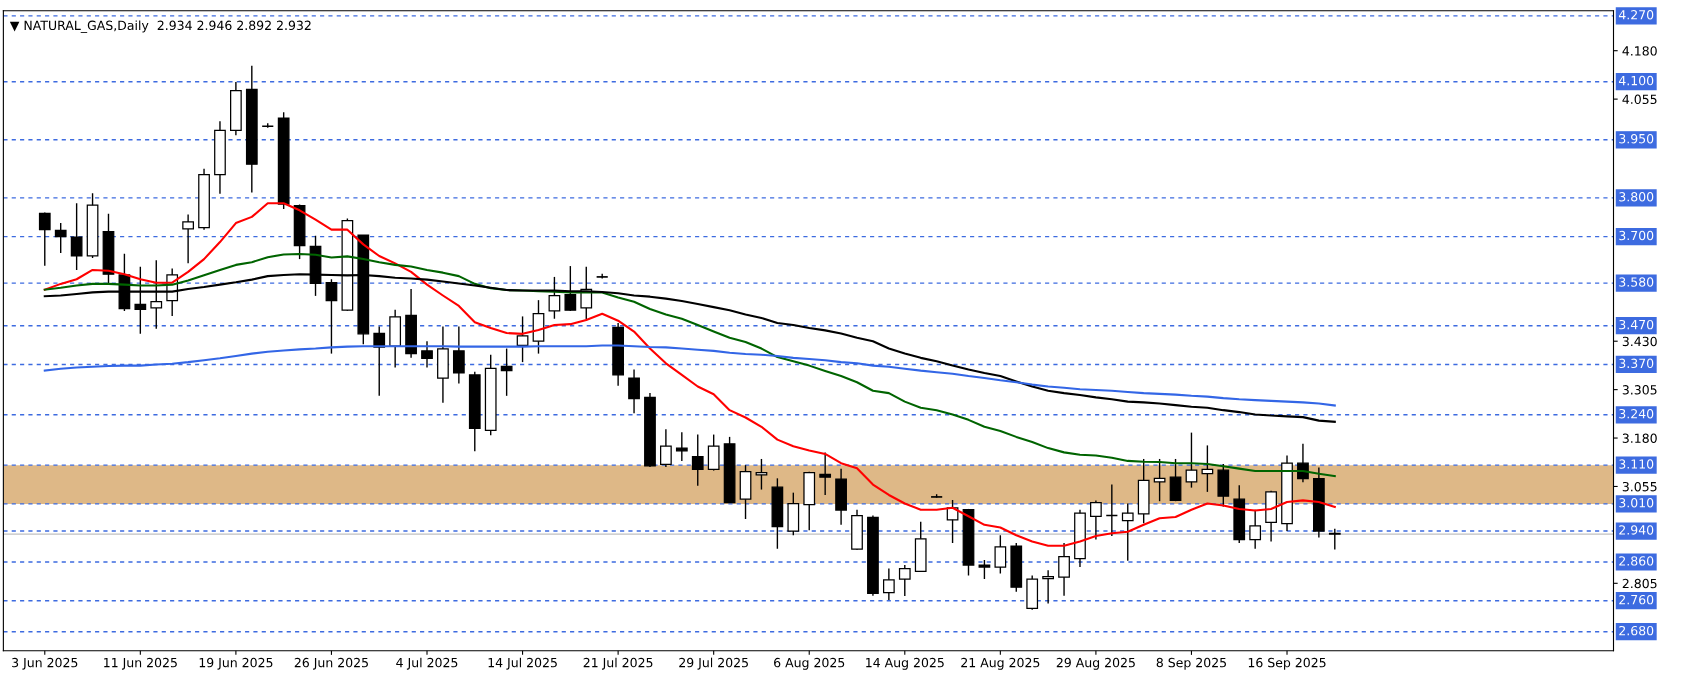 The width and height of the screenshot is (1686, 675). Describe the element at coordinates (713, 663) in the screenshot. I see `x-tick-label: 29 Jul 2025` at that location.